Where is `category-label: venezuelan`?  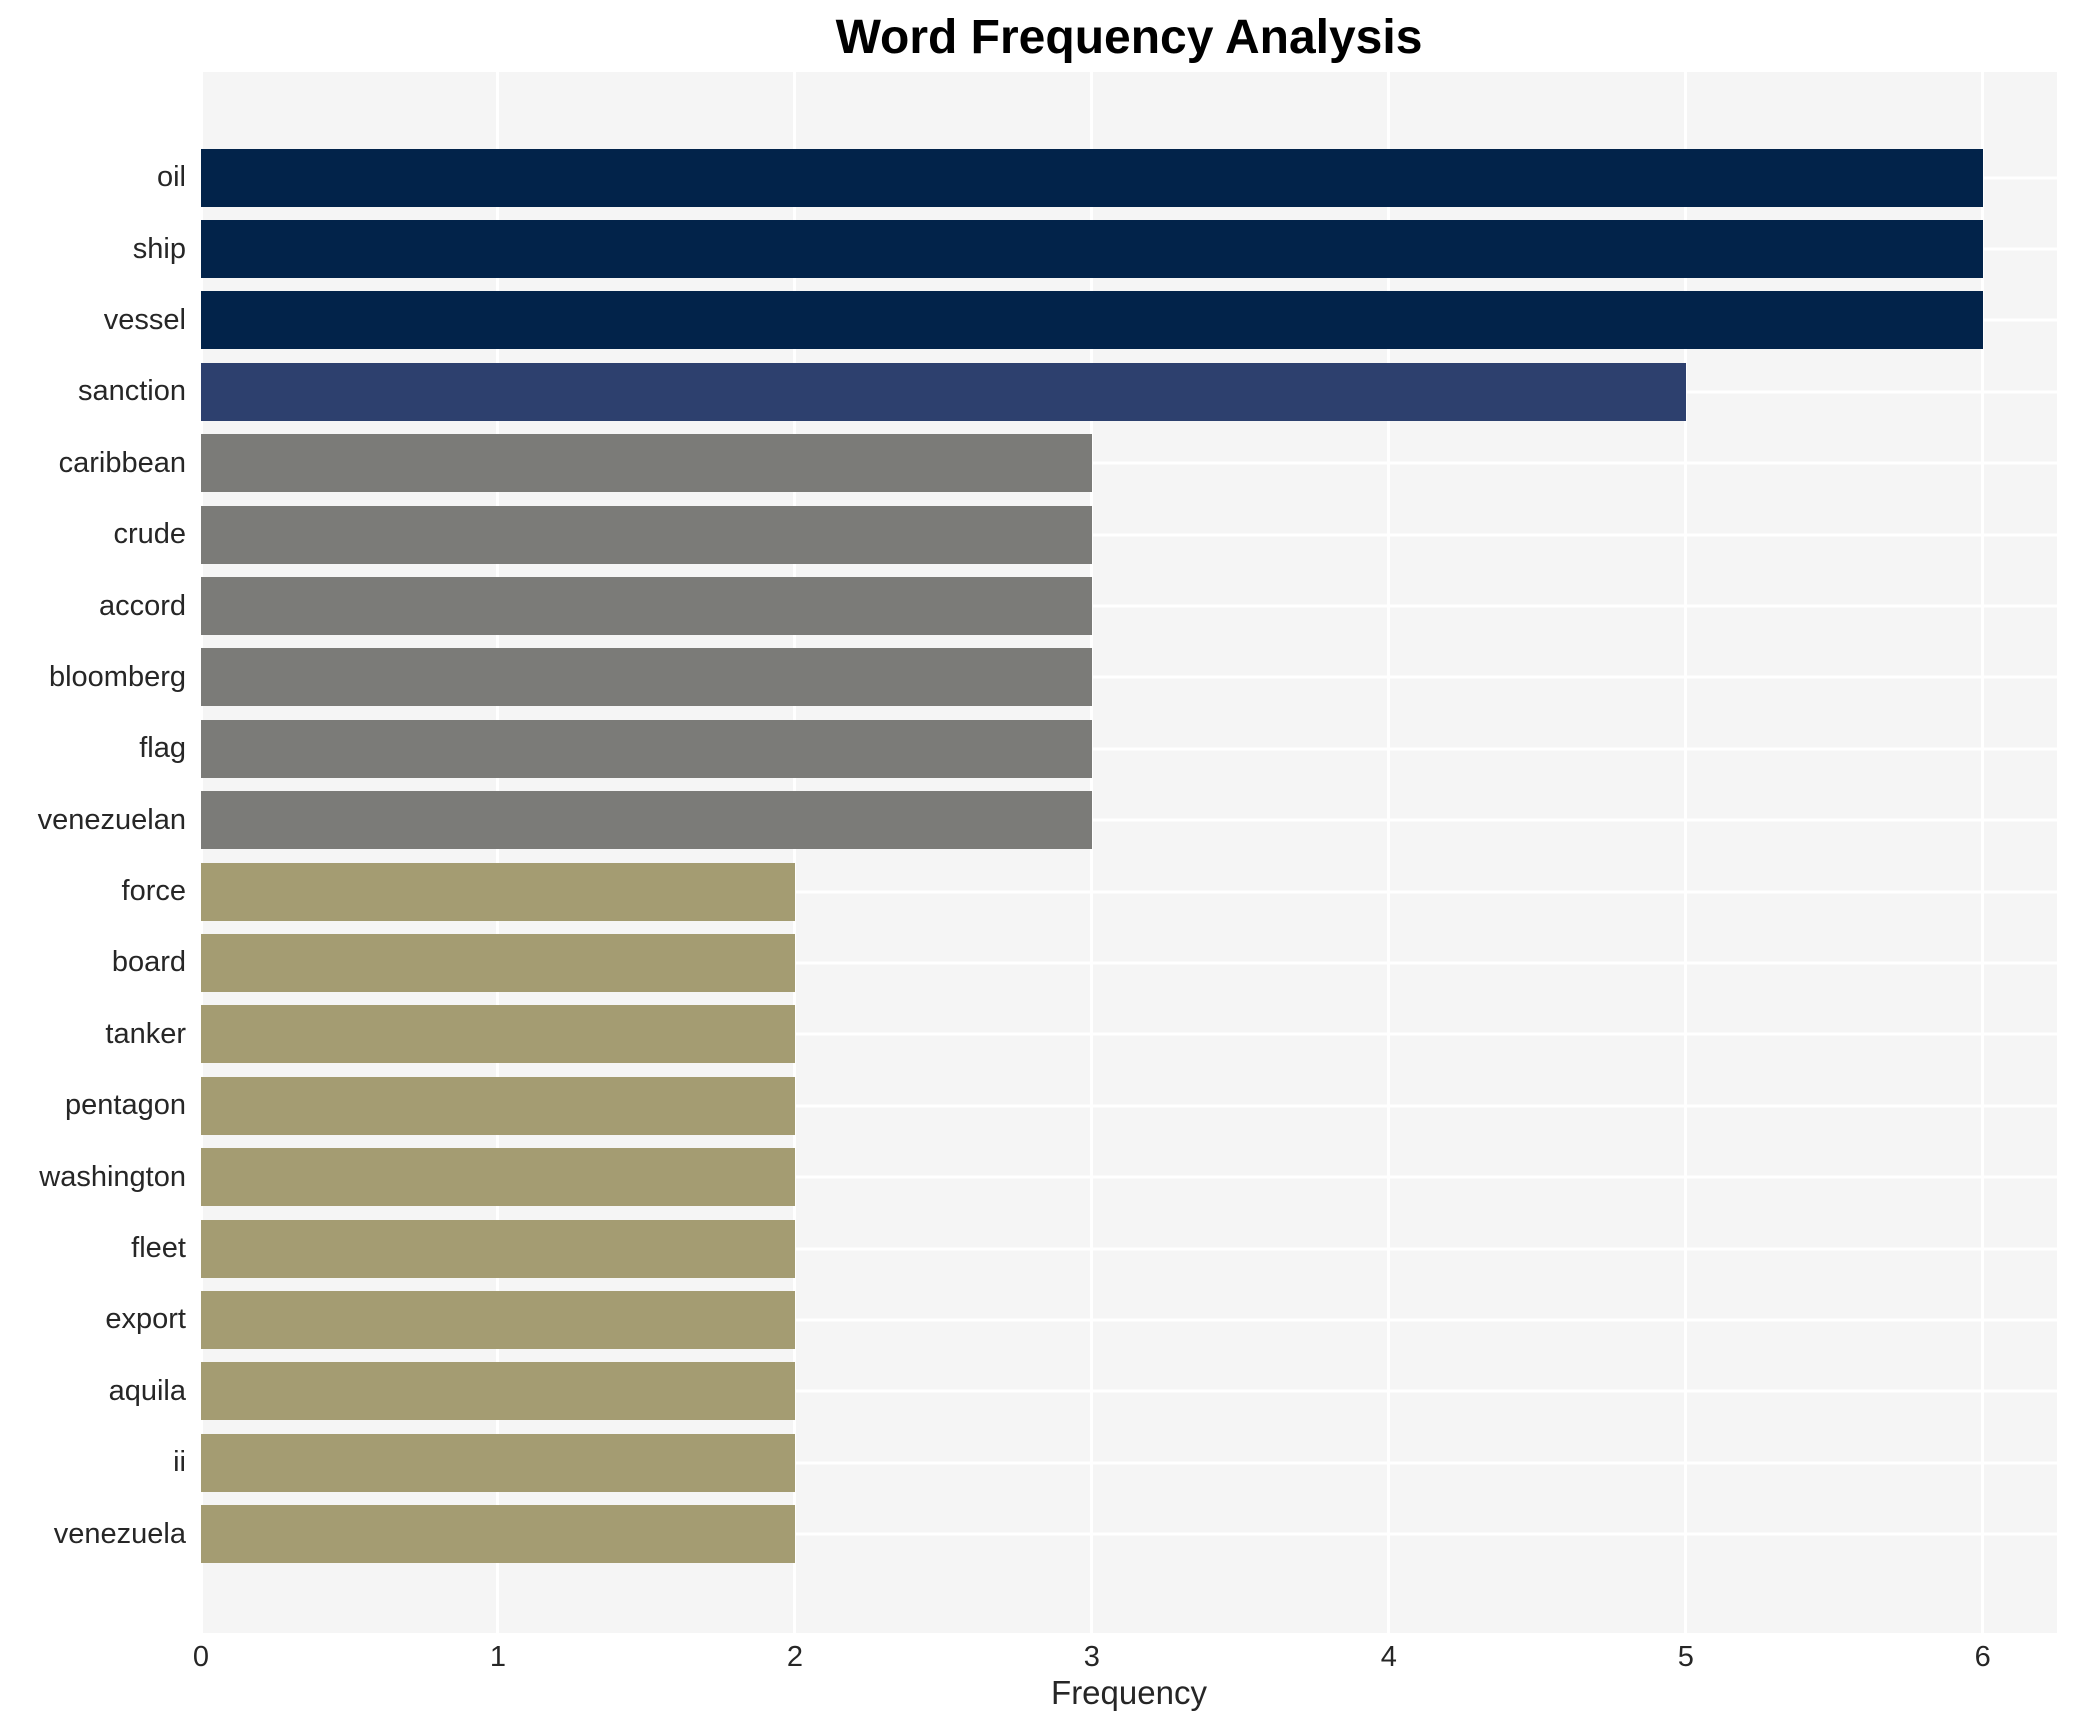 category-label: venezuelan is located at coordinates (111, 819).